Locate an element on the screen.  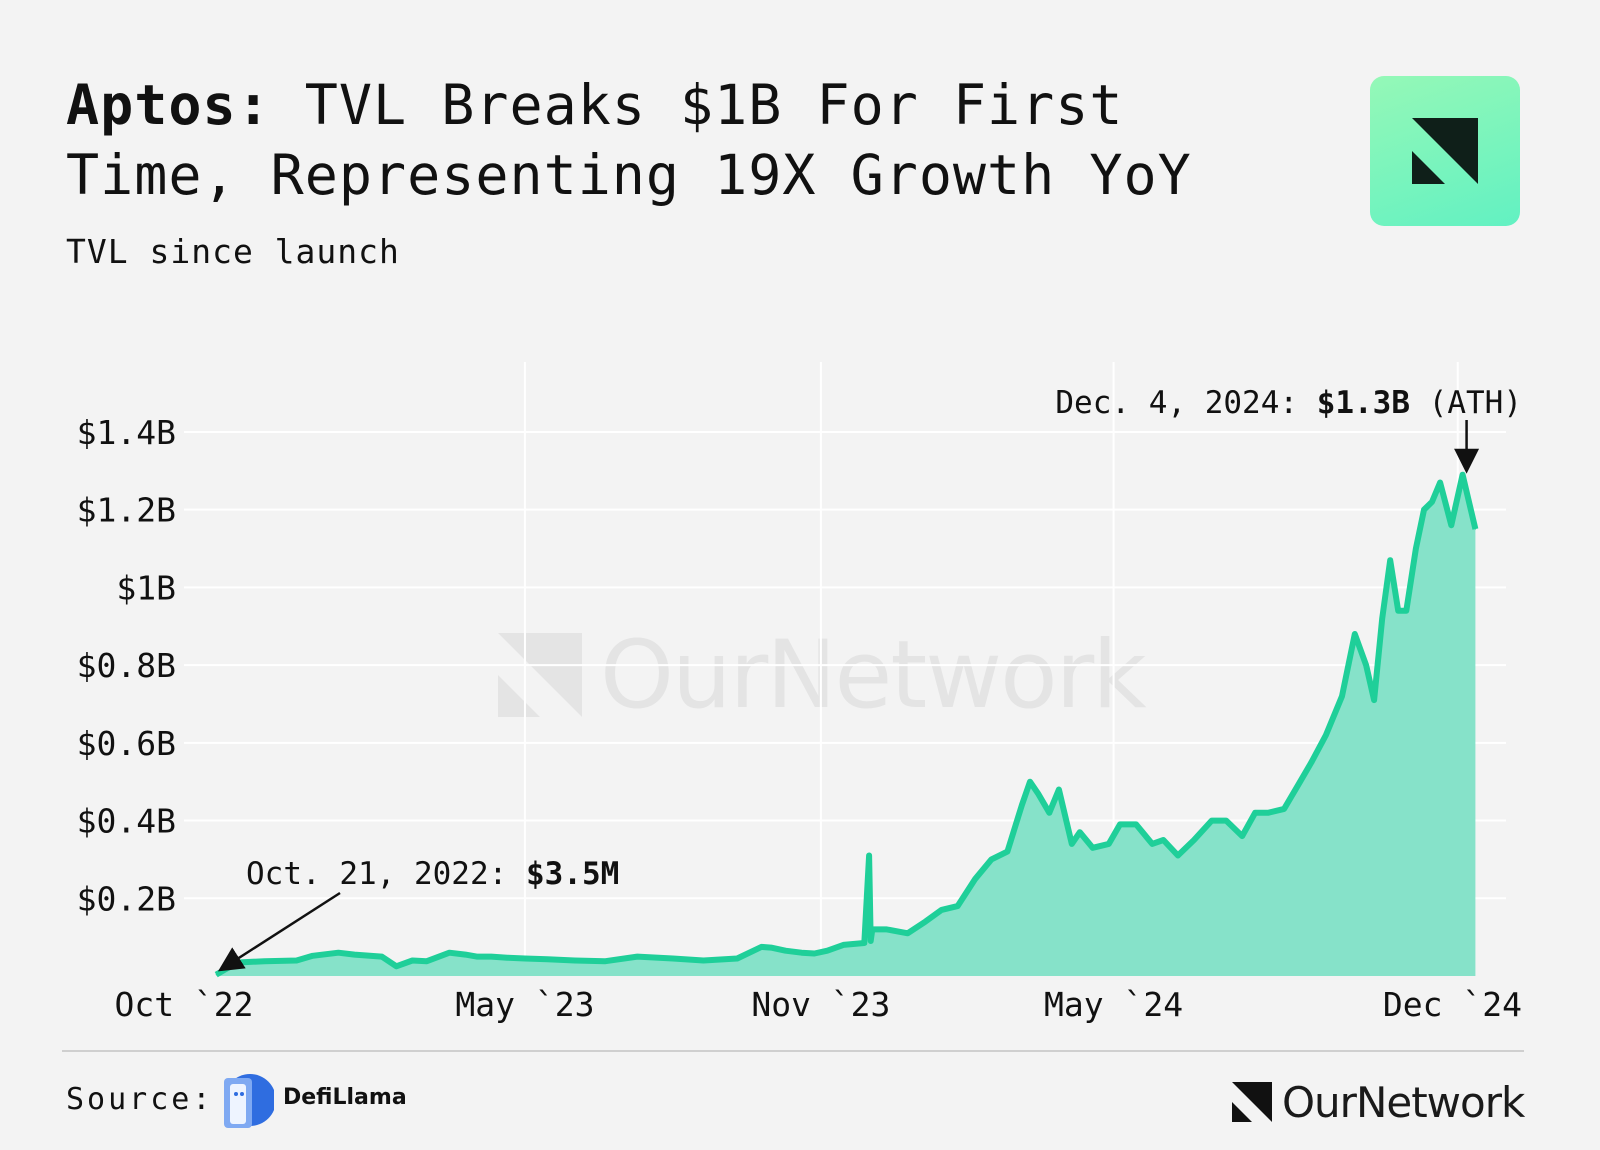
watermark-mark-icon is located at coordinates (540, 675).